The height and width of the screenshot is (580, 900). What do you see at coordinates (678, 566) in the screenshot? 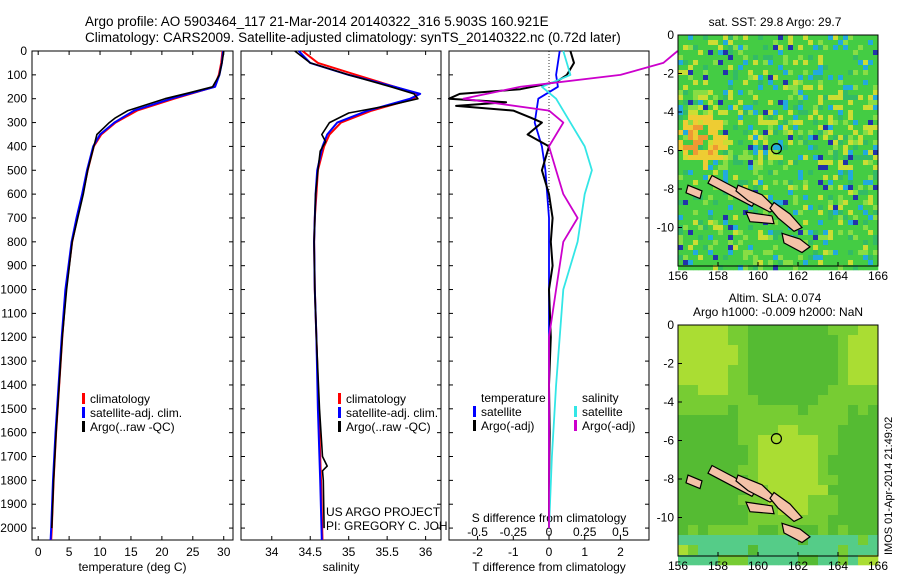
I see `x-tick-label: 156` at bounding box center [678, 566].